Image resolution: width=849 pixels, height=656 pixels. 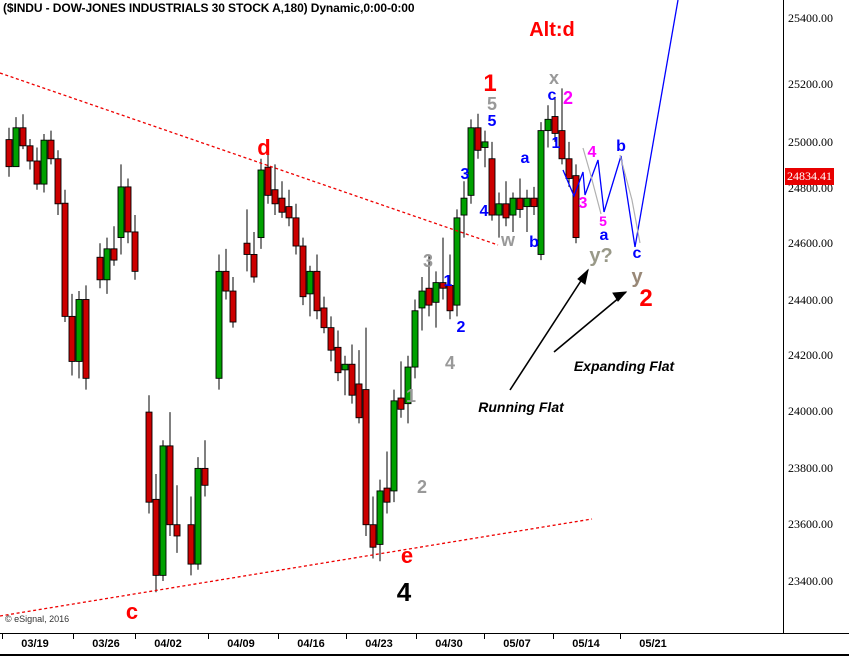 What do you see at coordinates (35, 644) in the screenshot?
I see `date-tick: 03/19` at bounding box center [35, 644].